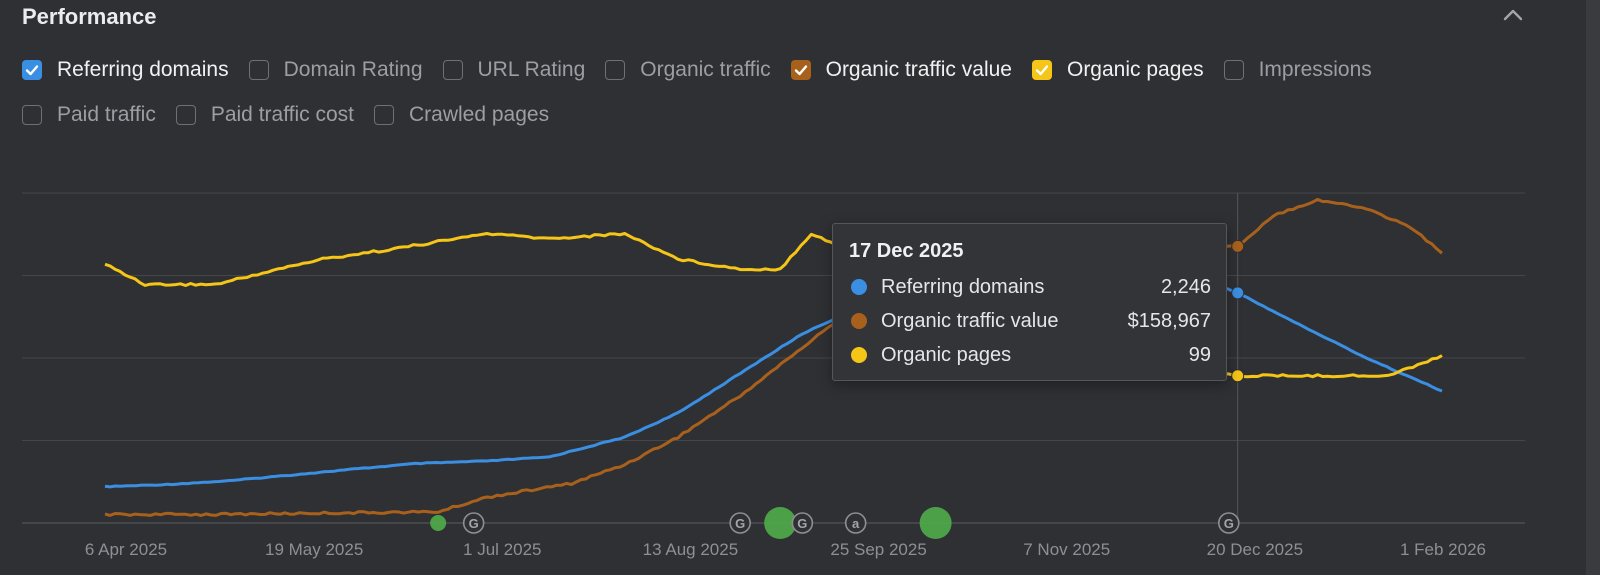  Describe the element at coordinates (946, 354) in the screenshot. I see `tooltip-label: Organic pages` at that location.